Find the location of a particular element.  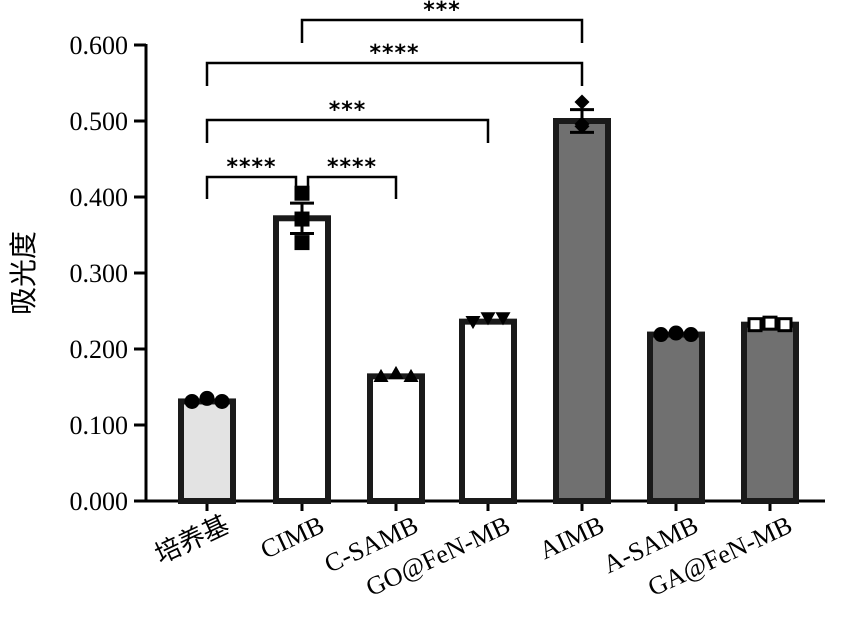

significance-brackets: ************** **** is located at coordinates (394, 99).